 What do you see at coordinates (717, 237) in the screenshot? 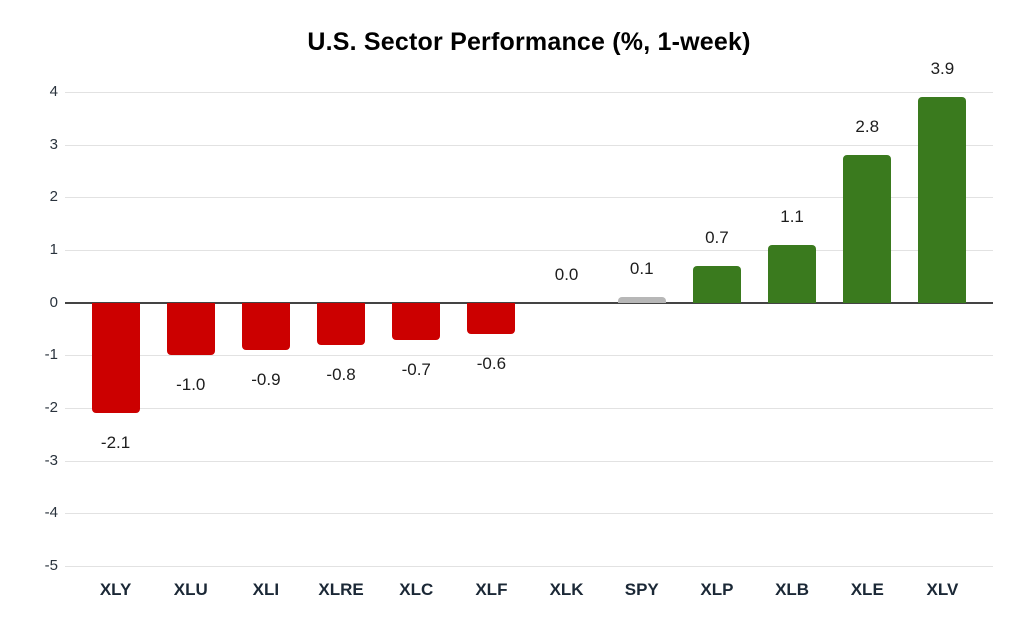
I see `bar-value-label-xlp: 0.7` at bounding box center [717, 237].